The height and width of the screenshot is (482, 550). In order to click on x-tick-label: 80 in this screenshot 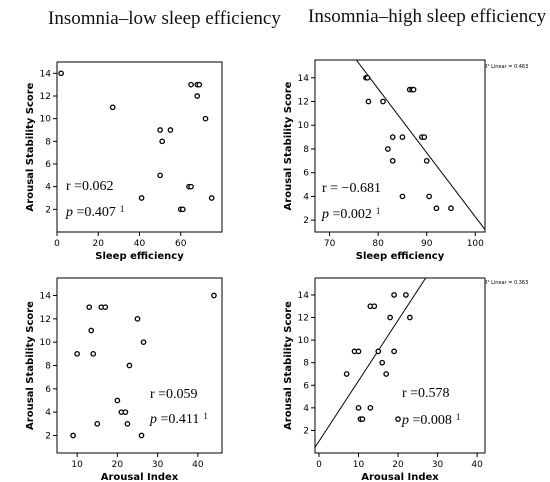, I will do `click(378, 244)`.